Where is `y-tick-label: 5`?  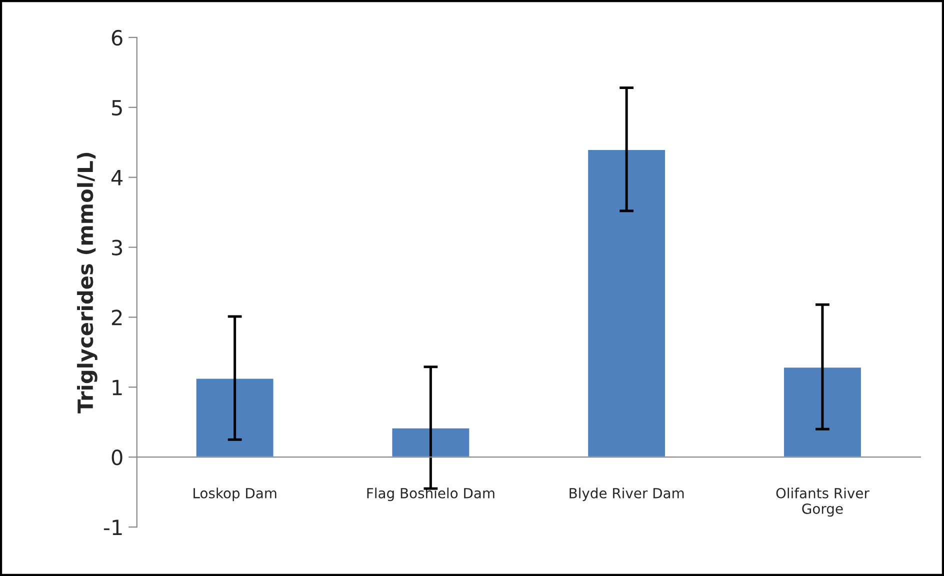
y-tick-label: 5 is located at coordinates (117, 108).